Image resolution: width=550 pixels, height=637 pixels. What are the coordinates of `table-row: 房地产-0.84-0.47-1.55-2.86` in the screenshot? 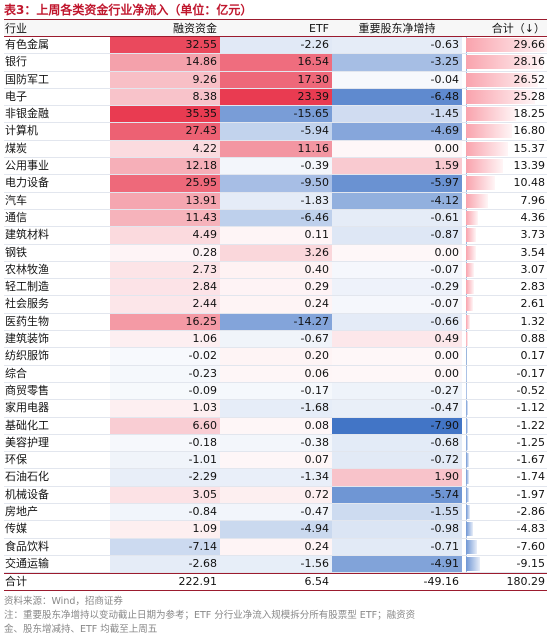 It's located at (275, 512).